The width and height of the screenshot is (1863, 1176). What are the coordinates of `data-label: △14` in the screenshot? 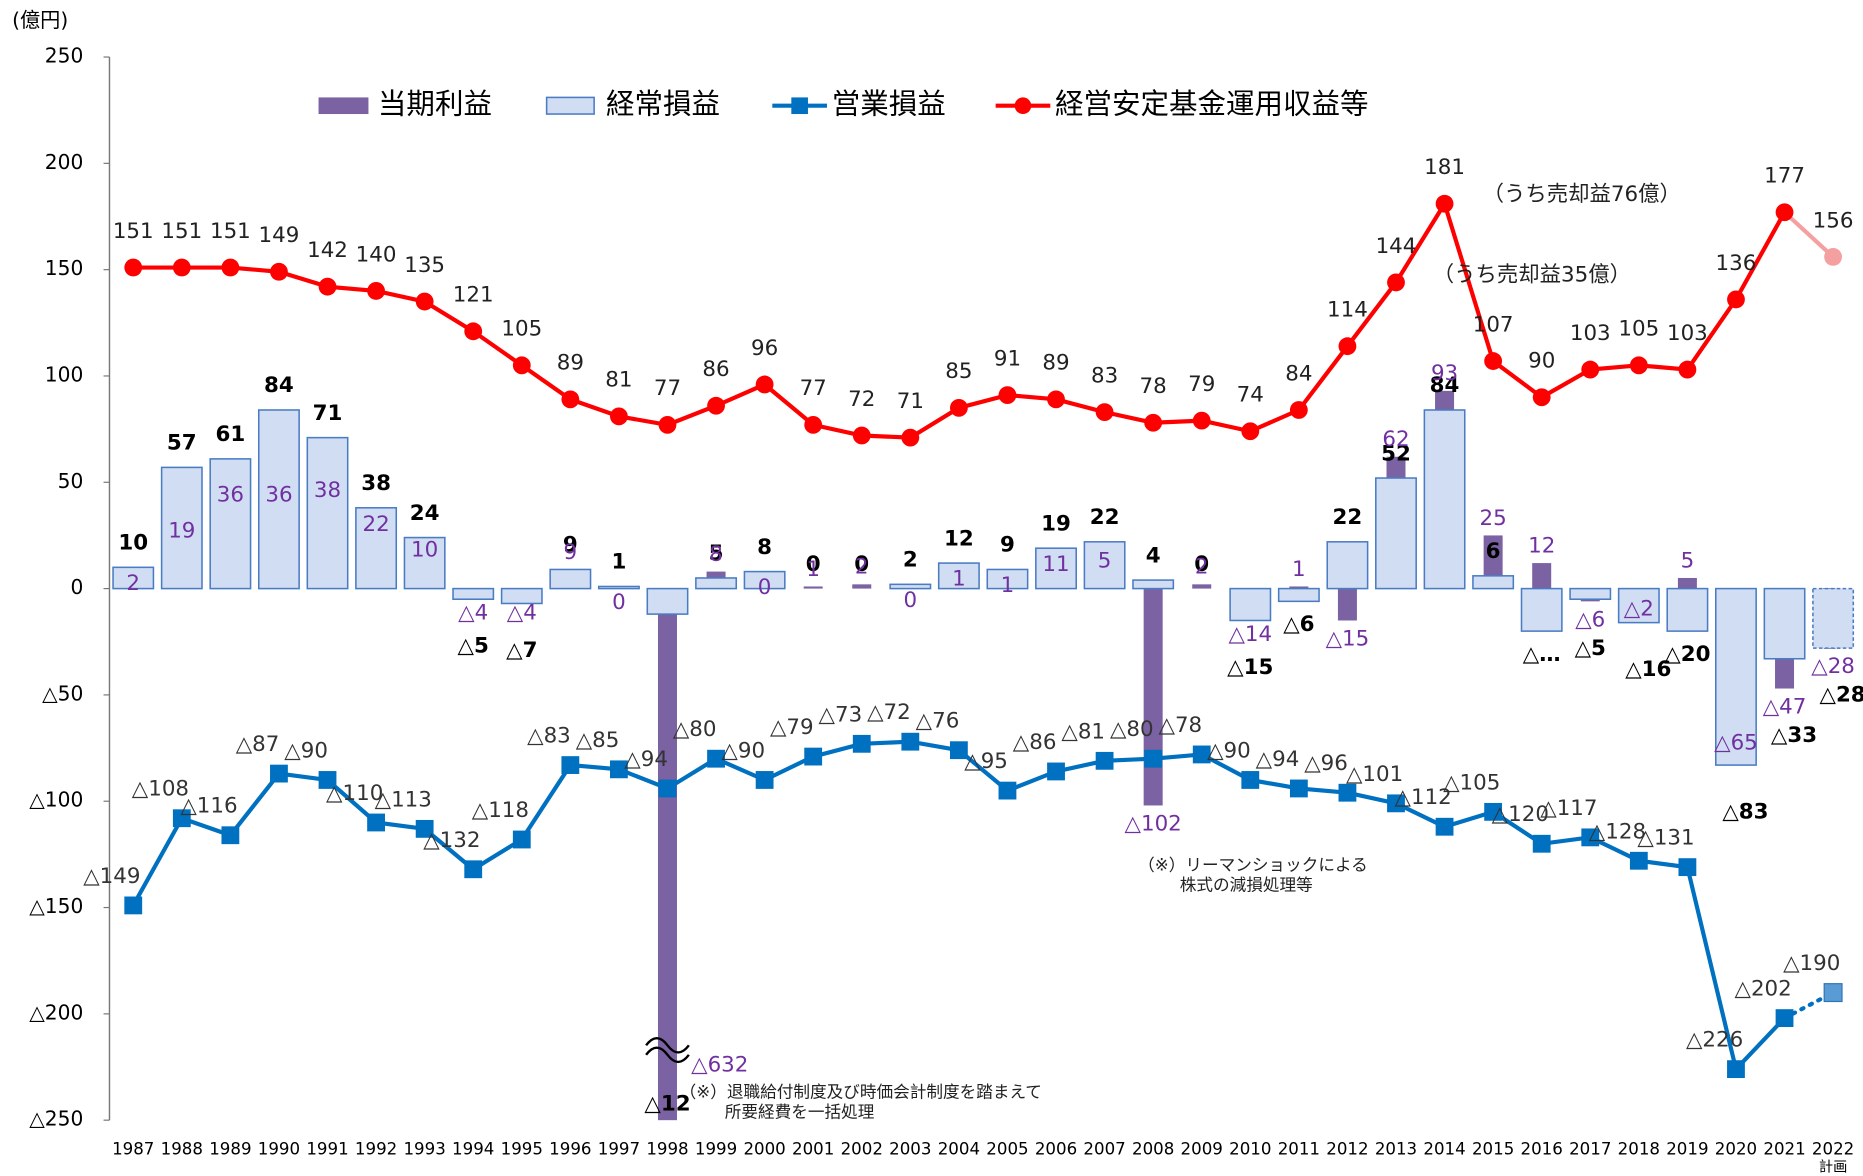 It's located at (1250, 634).